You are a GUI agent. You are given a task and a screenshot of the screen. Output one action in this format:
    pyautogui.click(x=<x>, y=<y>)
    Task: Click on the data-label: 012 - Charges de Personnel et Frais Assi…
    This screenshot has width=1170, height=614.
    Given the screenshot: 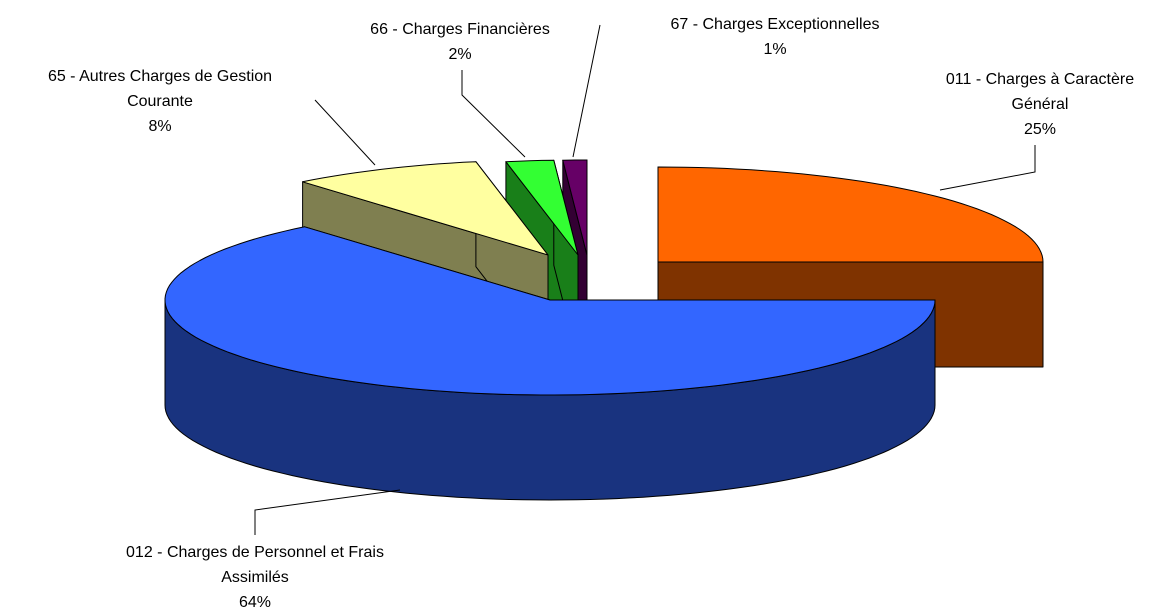 What is the action you would take?
    pyautogui.click(x=255, y=577)
    